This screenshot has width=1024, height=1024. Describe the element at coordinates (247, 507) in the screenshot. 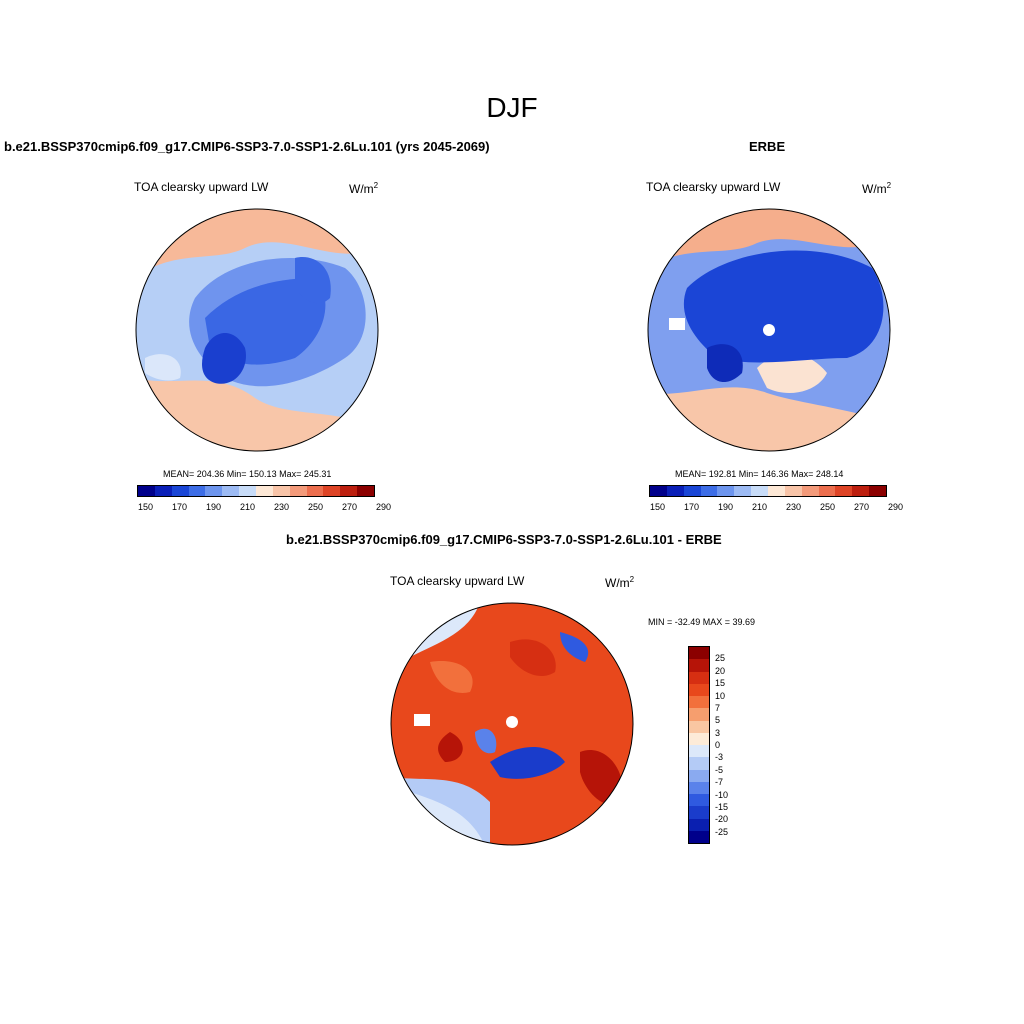

I see `panel-1-colorbar-tick-label: 210` at that location.